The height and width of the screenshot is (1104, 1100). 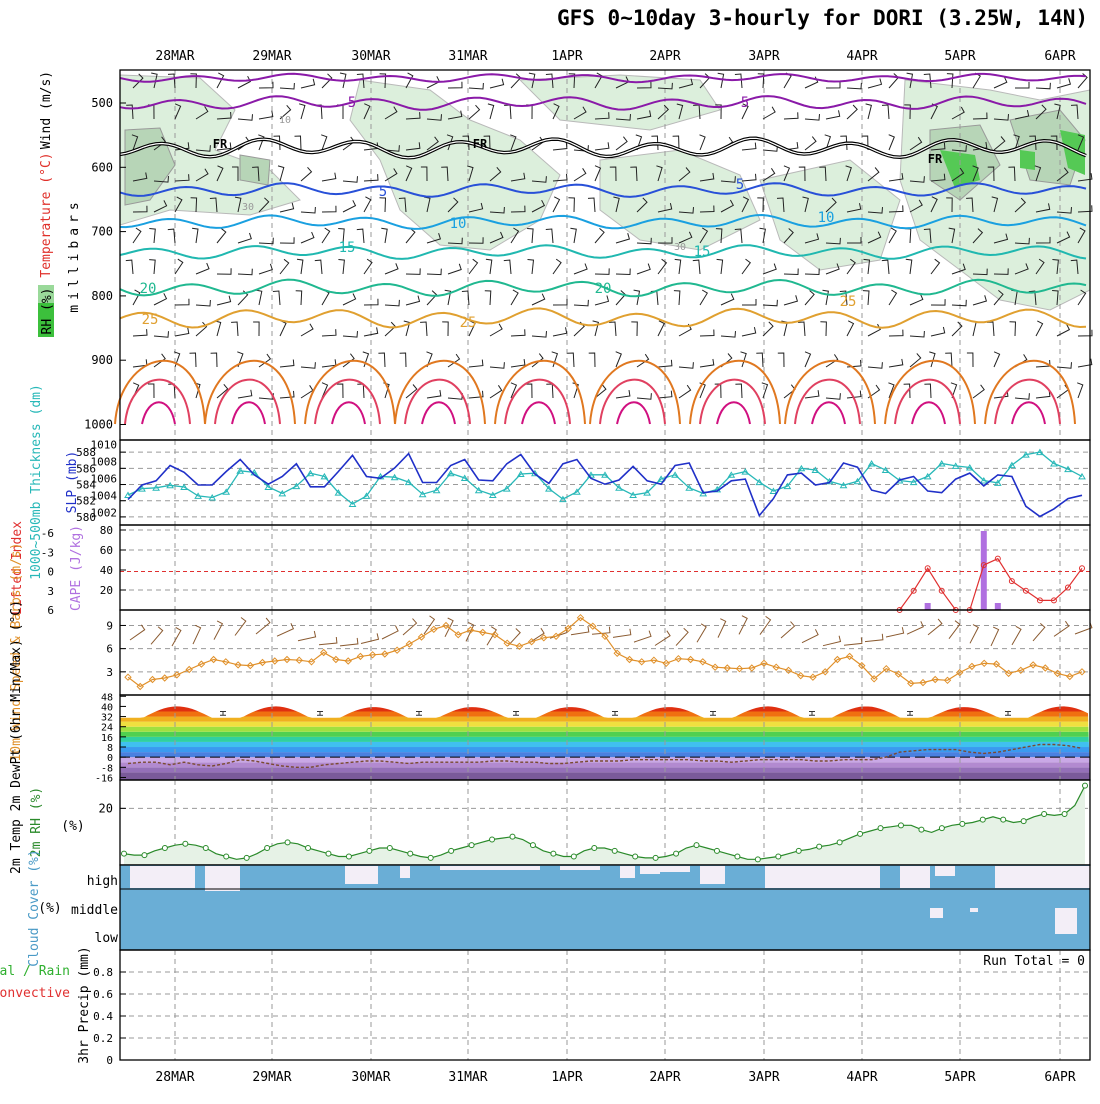 I want to click on rh-marker, so click(x=205, y=848).